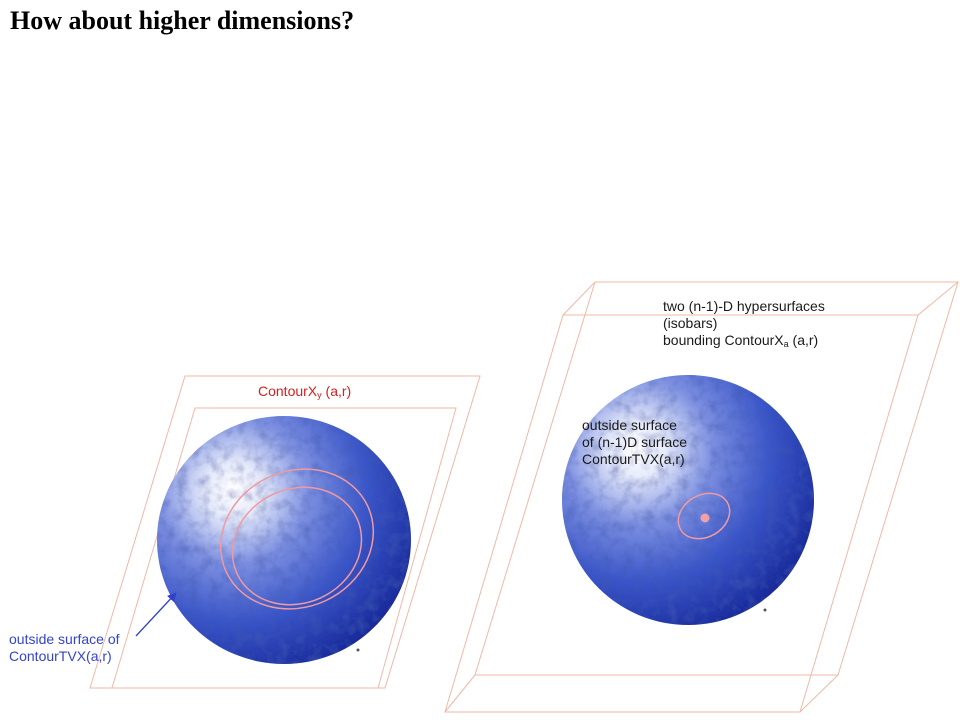 Image resolution: width=960 pixels, height=720 pixels. What do you see at coordinates (305, 391) in the screenshot?
I see `left-contour-label: ContourXy (a,r)` at bounding box center [305, 391].